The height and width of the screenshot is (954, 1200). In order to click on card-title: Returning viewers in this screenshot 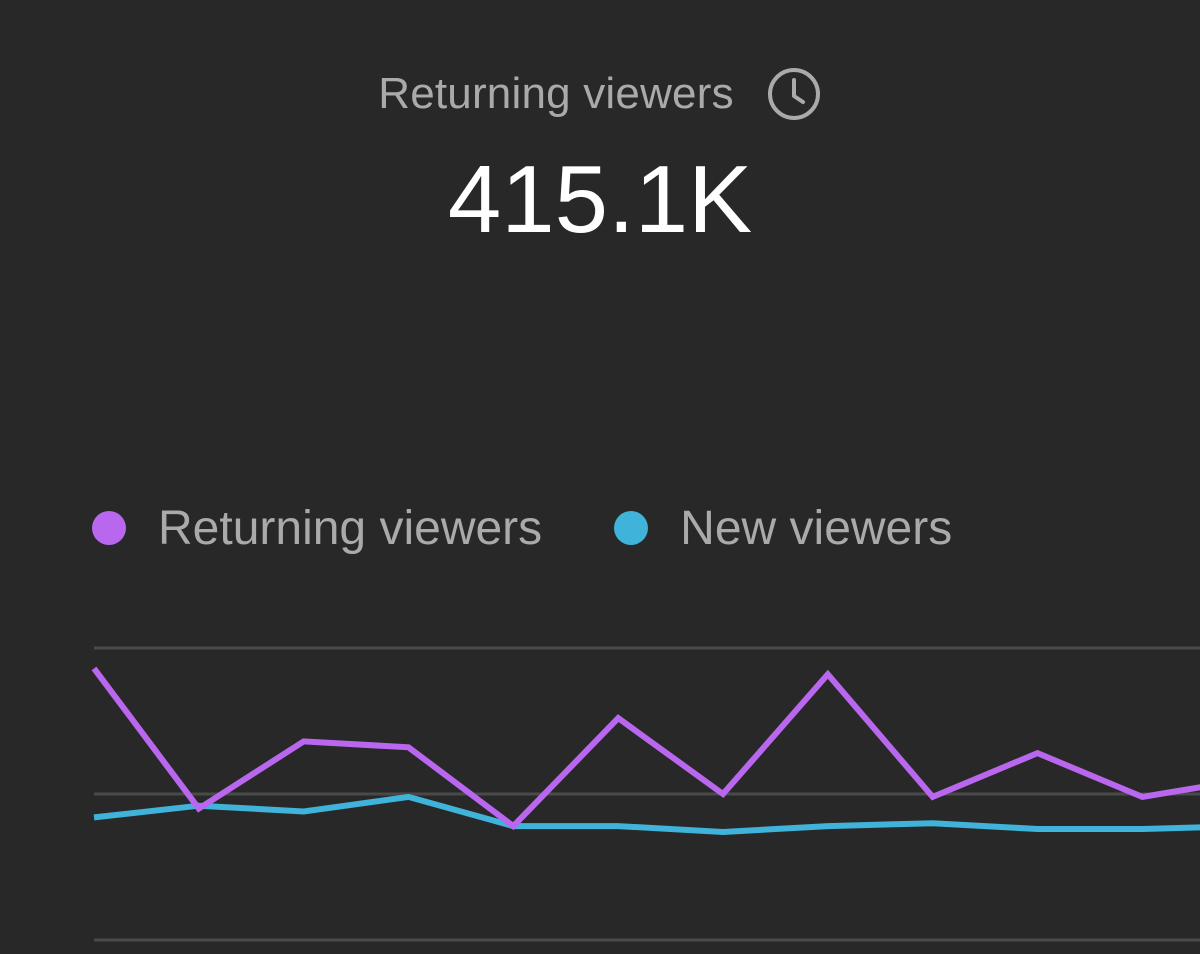, I will do `click(556, 93)`.